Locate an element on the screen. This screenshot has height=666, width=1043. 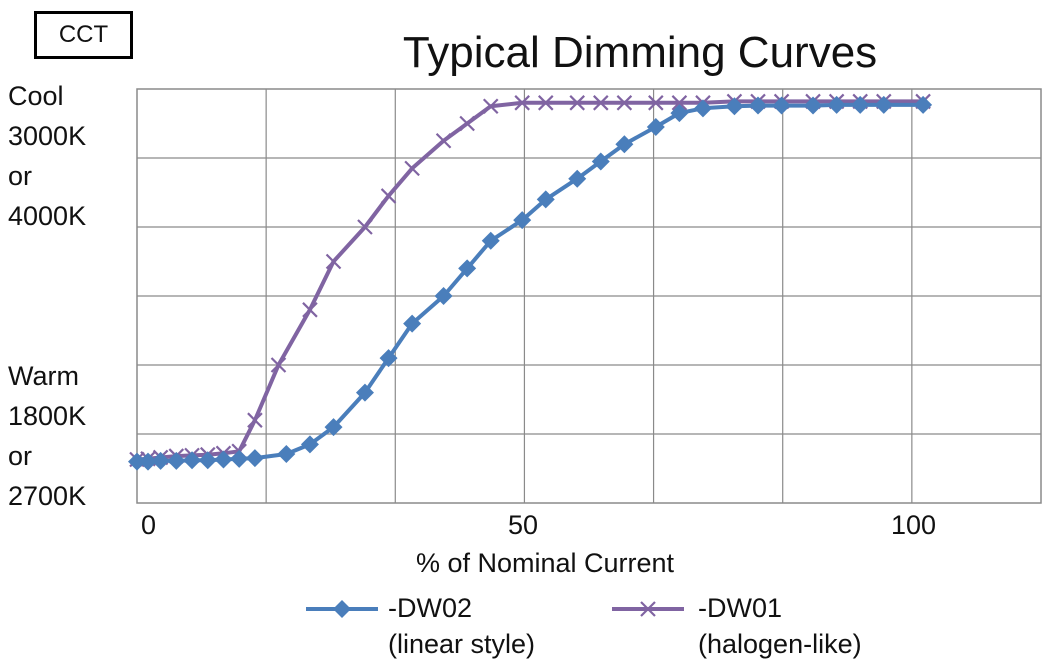
y-annotation-bottom-line: Warm is located at coordinates (43, 376).